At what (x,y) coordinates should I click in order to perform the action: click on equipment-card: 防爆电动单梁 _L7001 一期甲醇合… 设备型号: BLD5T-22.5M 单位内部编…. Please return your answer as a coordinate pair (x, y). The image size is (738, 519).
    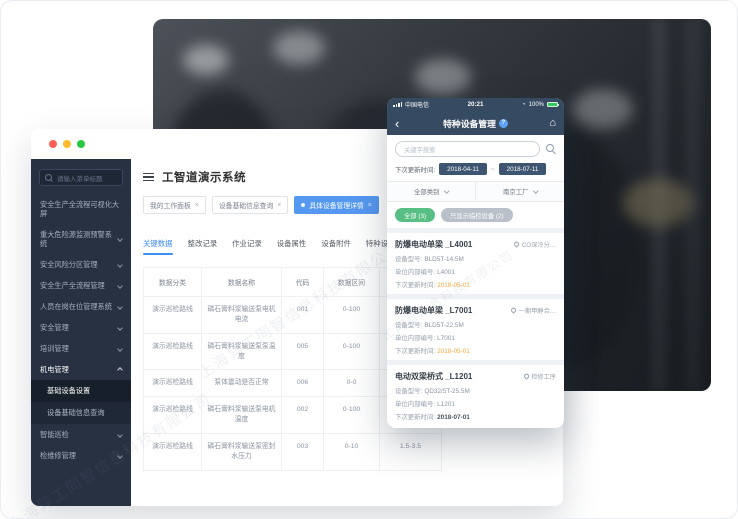
    Looking at the image, I should click on (475, 329).